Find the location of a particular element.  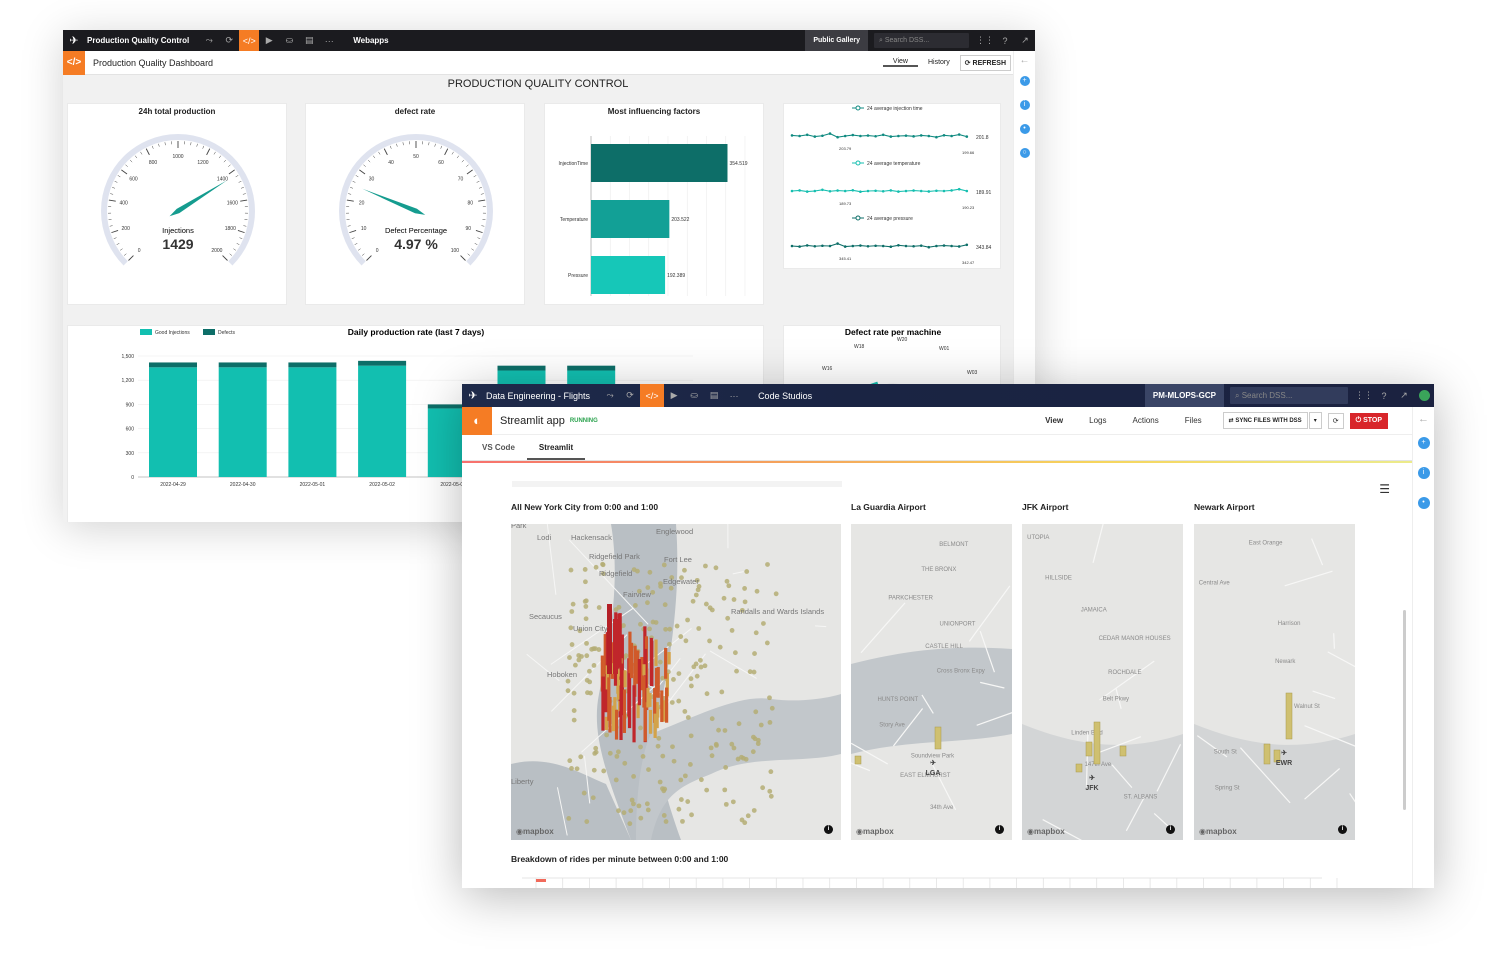

gauge2-tick-label: 10 is located at coordinates (364, 229).